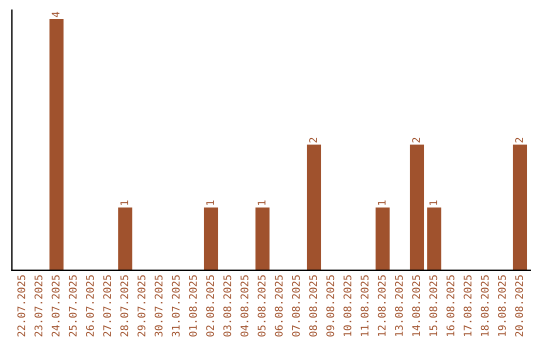 The width and height of the screenshot is (540, 340). What do you see at coordinates (72, 305) in the screenshot?
I see `x-tick-label: 25.07.2025` at bounding box center [72, 305].